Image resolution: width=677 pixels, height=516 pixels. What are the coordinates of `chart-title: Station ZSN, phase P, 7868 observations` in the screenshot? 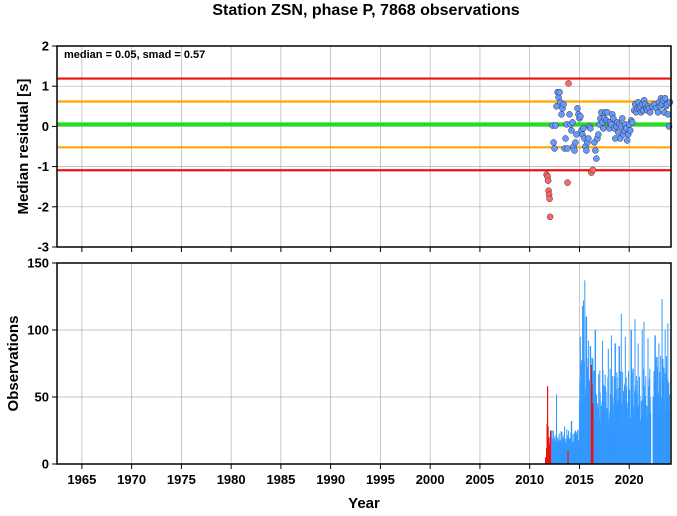 It's located at (365, 10).